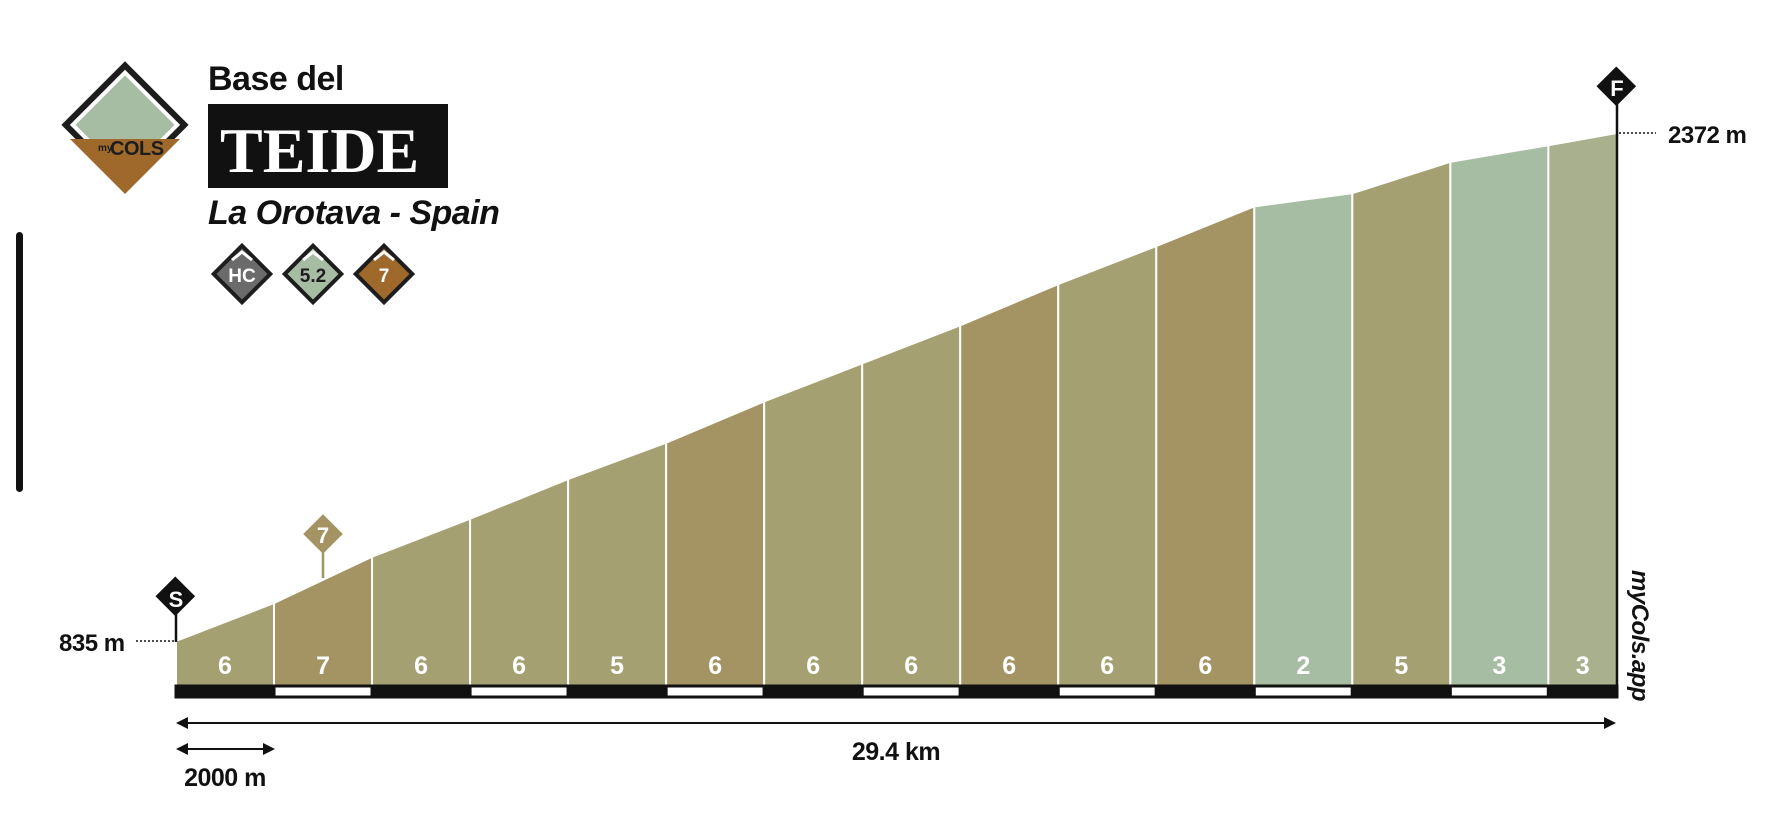 This screenshot has height=828, width=1792. I want to click on gradient-label-14: 3, so click(1499, 666).